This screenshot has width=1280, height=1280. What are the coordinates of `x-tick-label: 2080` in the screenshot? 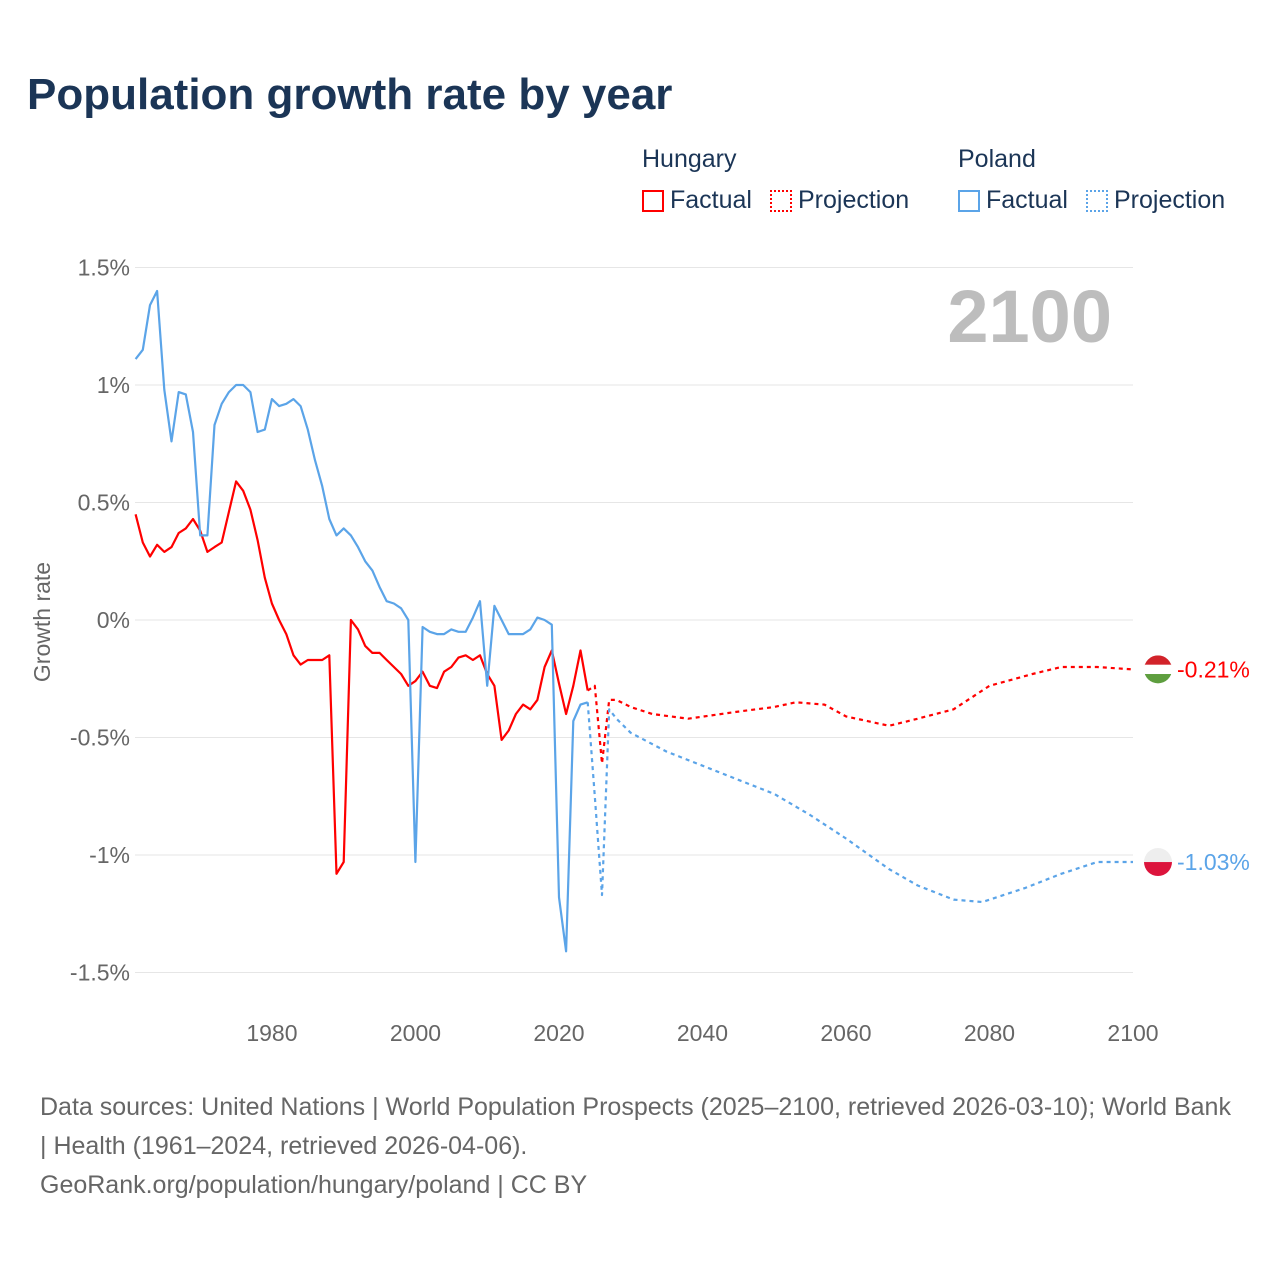 It's located at (989, 1033).